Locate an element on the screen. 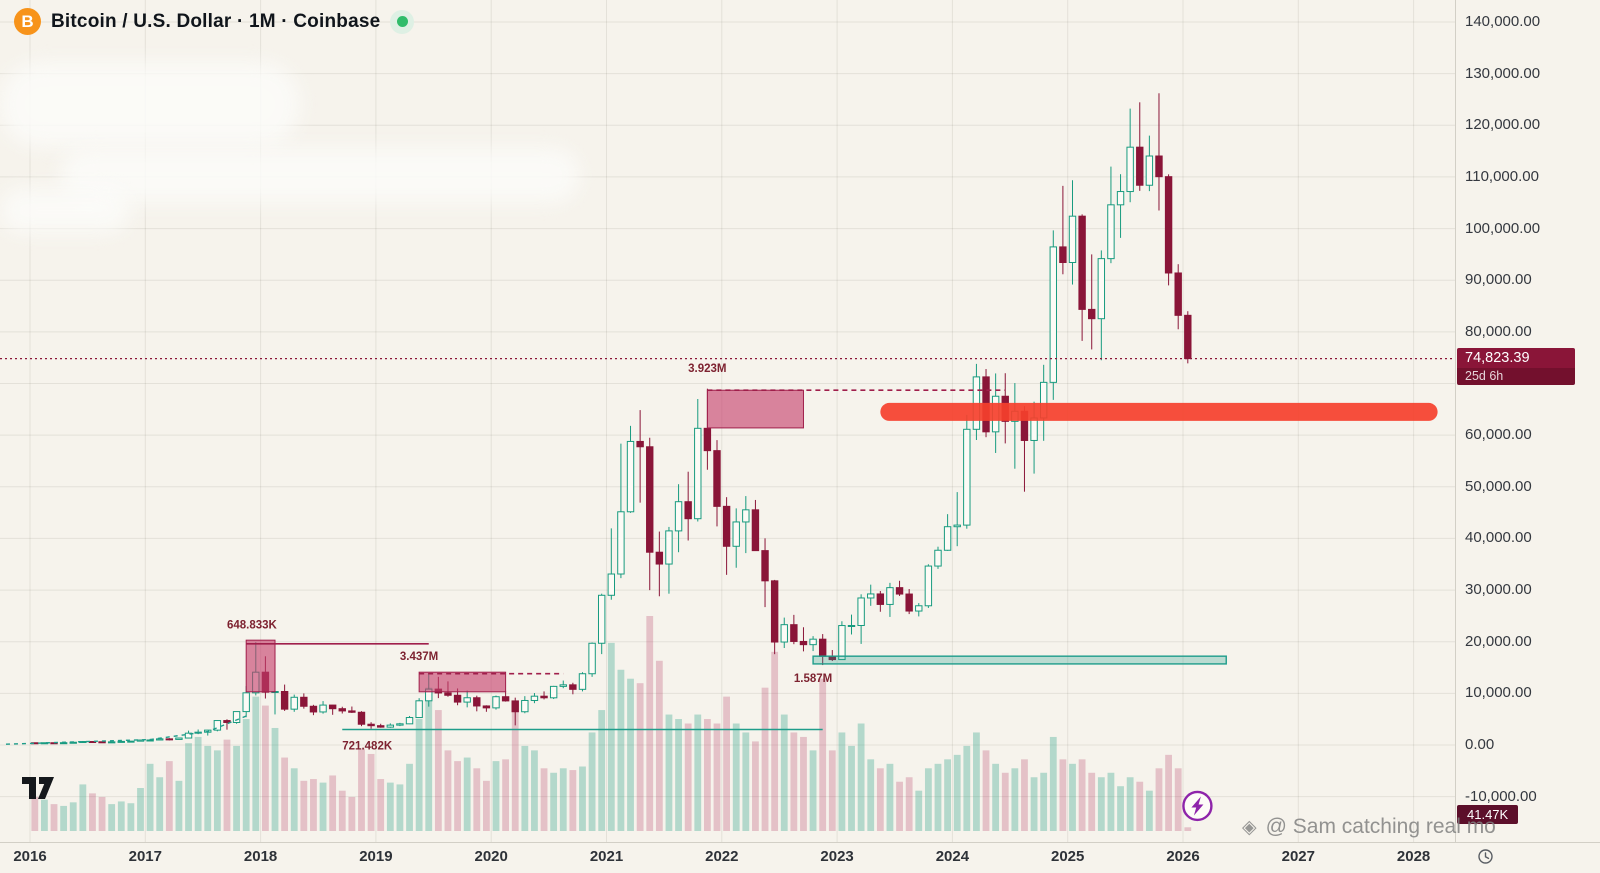 This screenshot has height=873, width=1600. year-tick-label: 2017 is located at coordinates (145, 856).